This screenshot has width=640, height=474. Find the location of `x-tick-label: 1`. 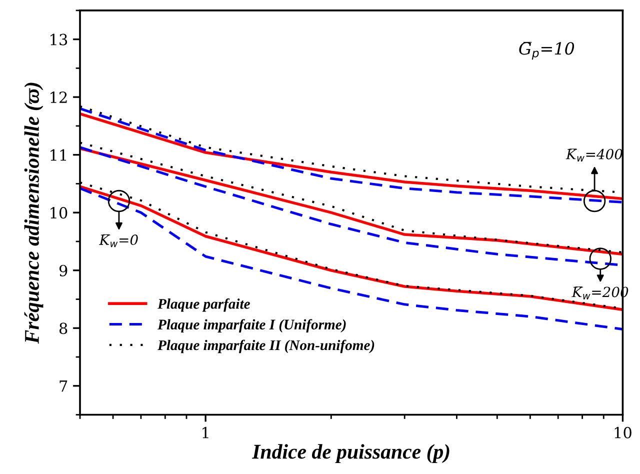

x-tick-label: 1 is located at coordinates (205, 432).